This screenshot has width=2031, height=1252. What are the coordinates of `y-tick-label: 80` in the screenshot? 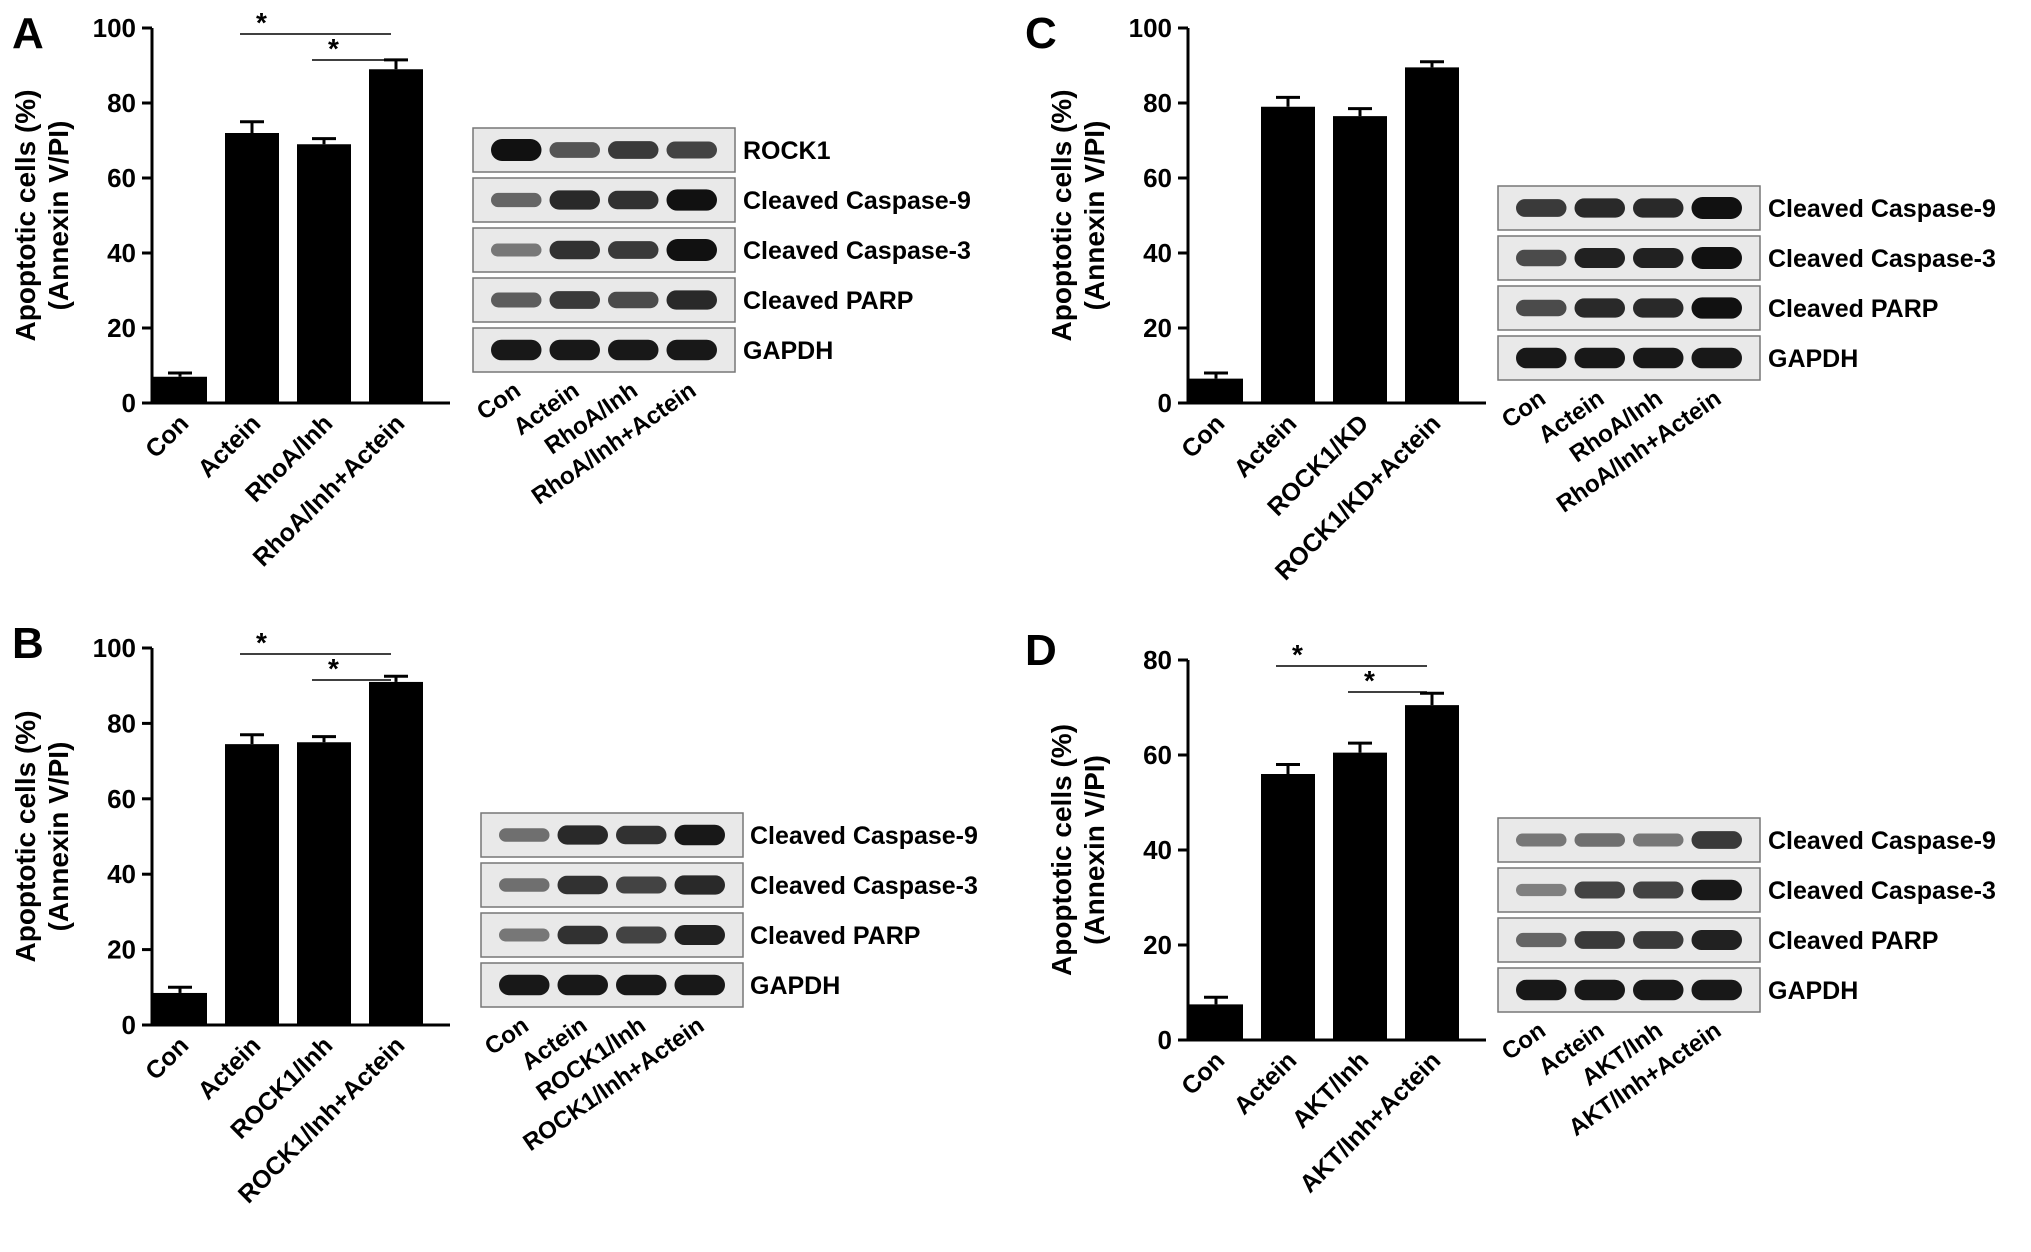 It's located at (1157, 103).